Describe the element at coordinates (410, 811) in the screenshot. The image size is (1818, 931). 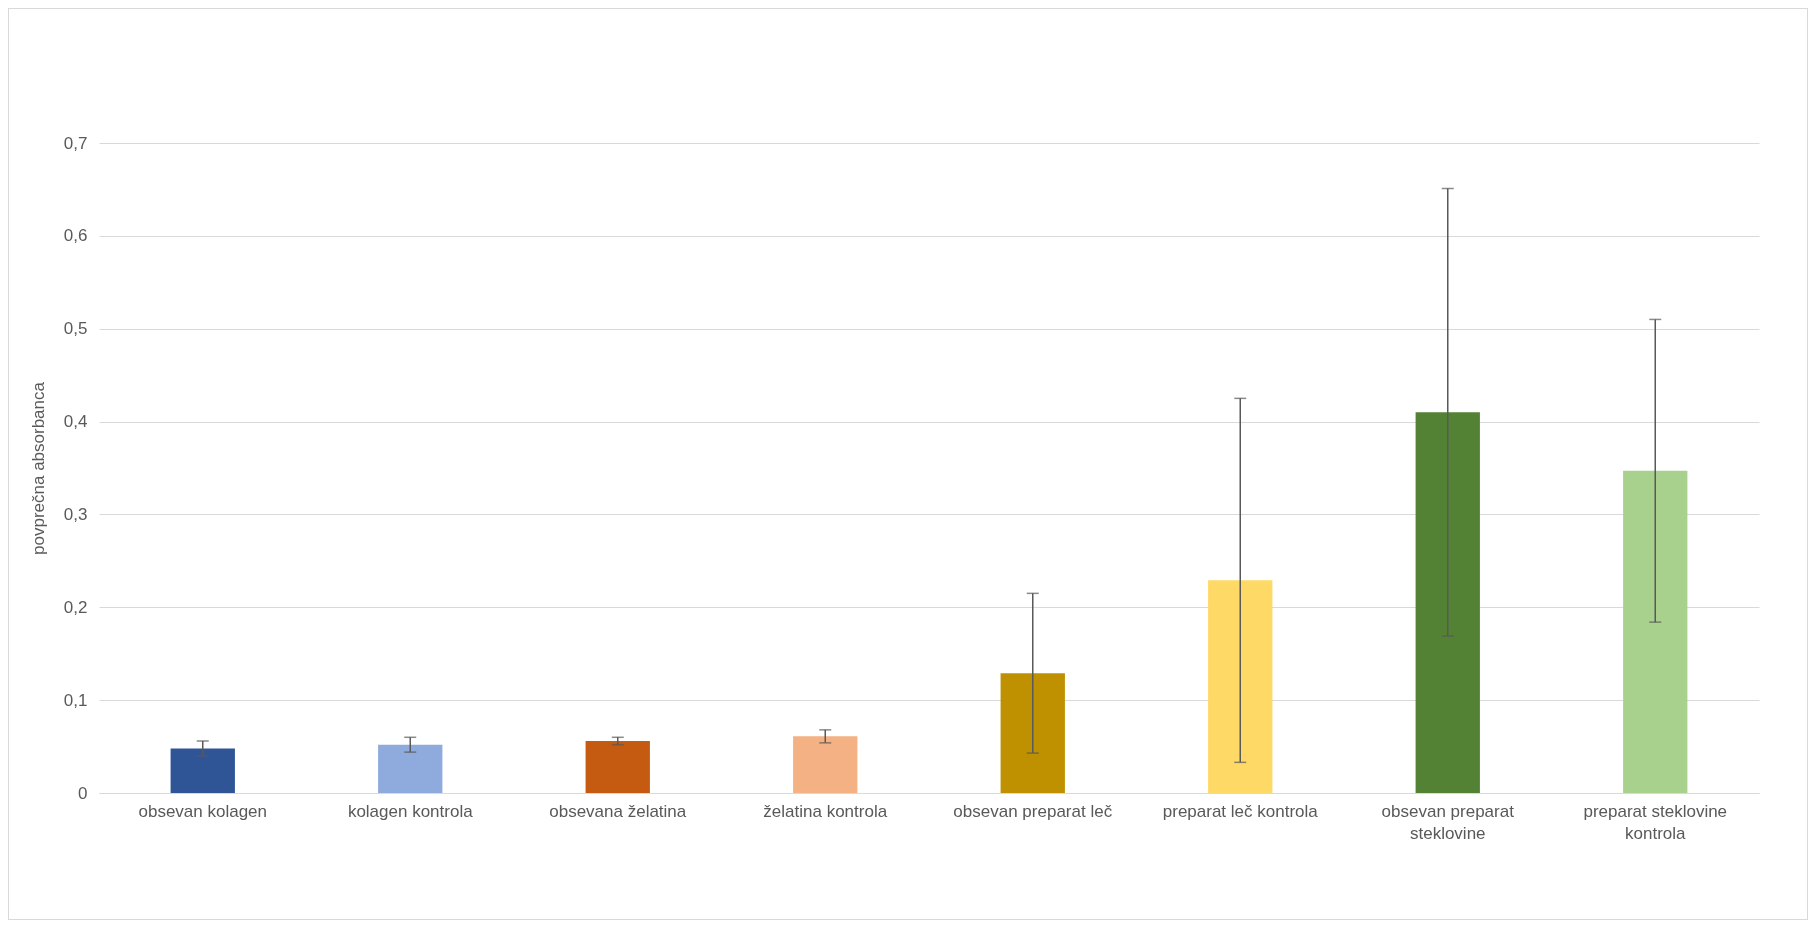
I see `x-tick-label: kolagen kontrola` at that location.